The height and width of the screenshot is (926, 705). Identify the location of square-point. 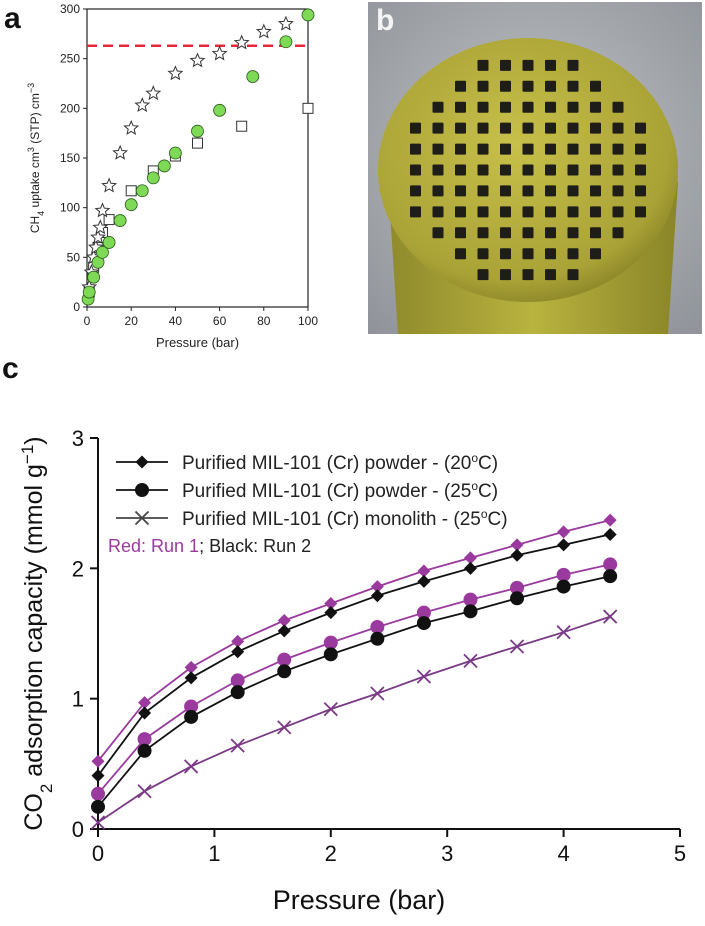
(197, 143).